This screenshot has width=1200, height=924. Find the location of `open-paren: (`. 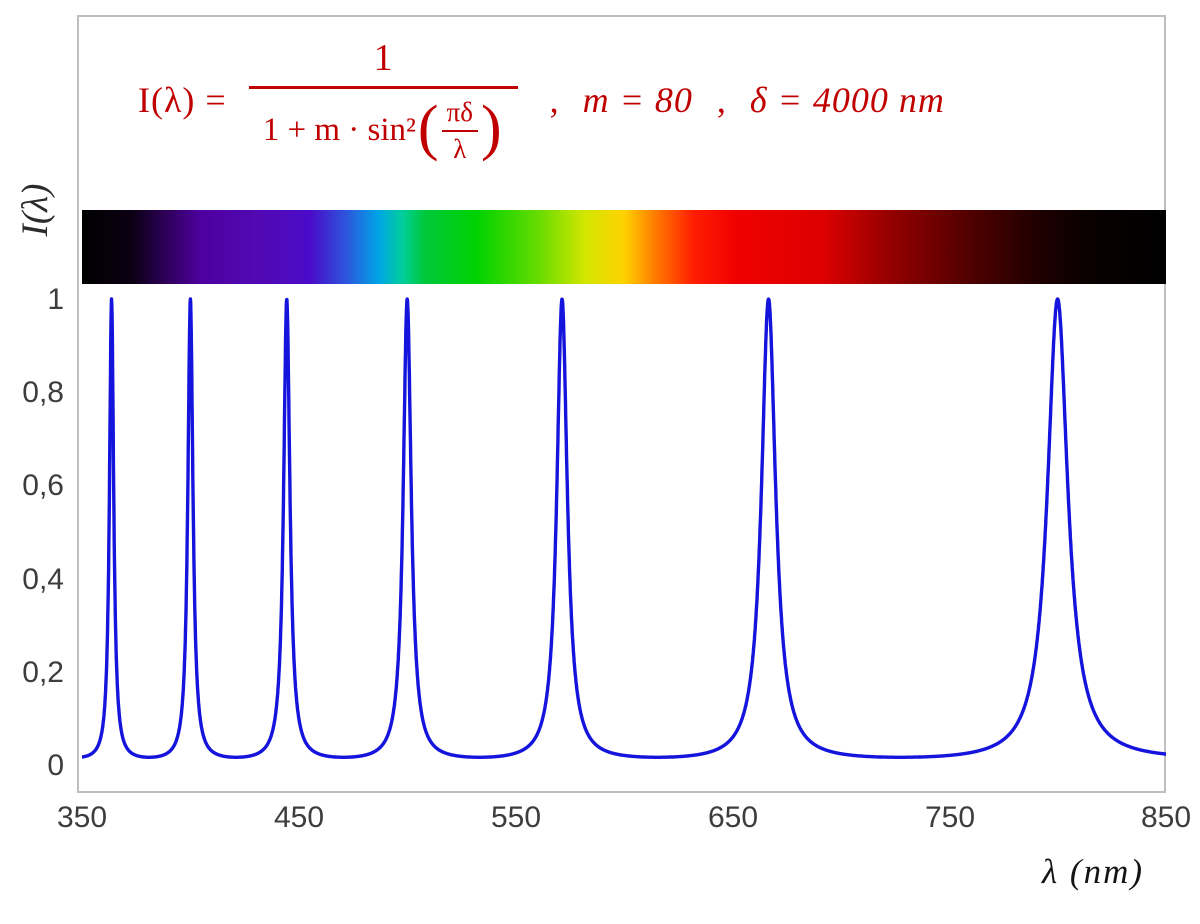

open-paren: ( is located at coordinates (428, 127).